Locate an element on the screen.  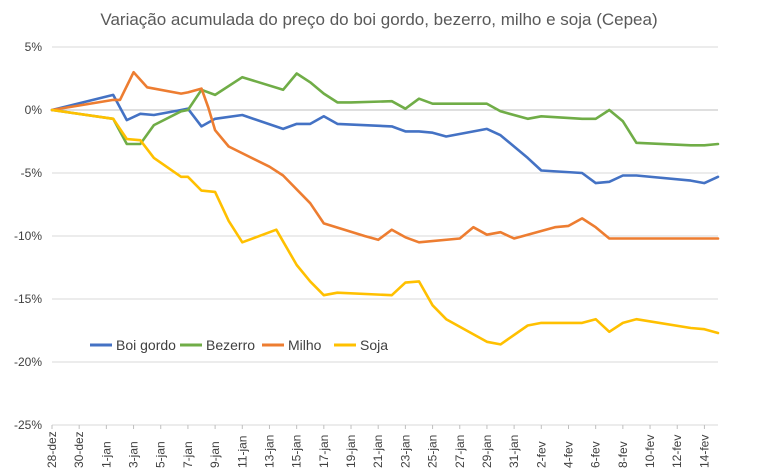
legend: Boi gordo Bezerro Milho Soja is located at coordinates (239, 345).